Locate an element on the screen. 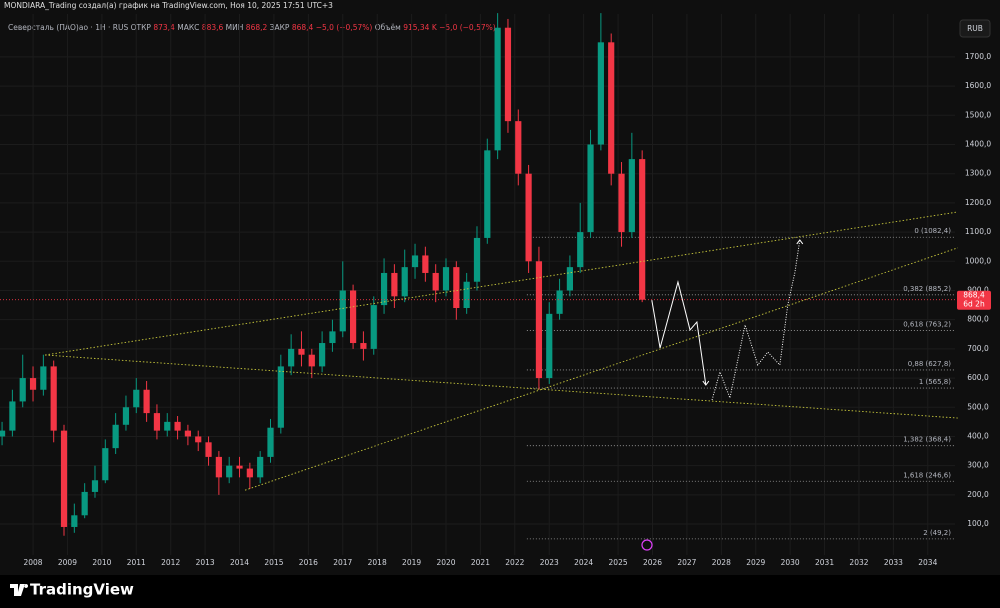  y-tick-label: 700,0 is located at coordinates (978, 348).